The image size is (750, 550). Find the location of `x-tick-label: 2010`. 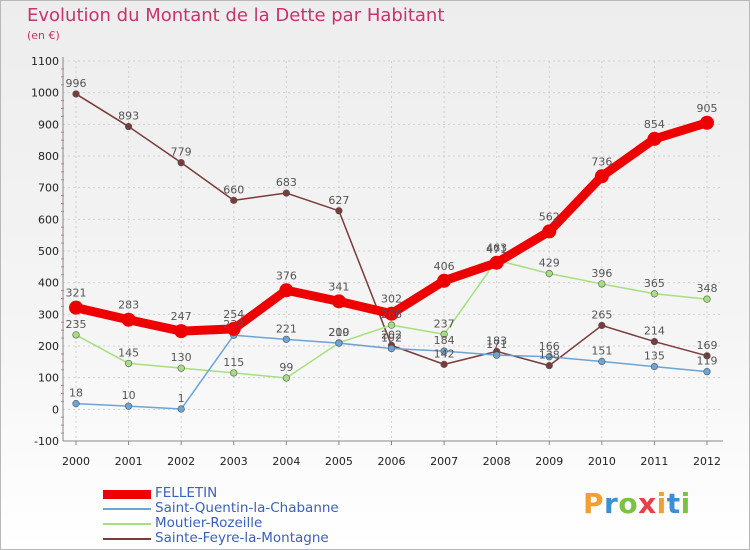

x-tick-label: 2010 is located at coordinates (602, 461).